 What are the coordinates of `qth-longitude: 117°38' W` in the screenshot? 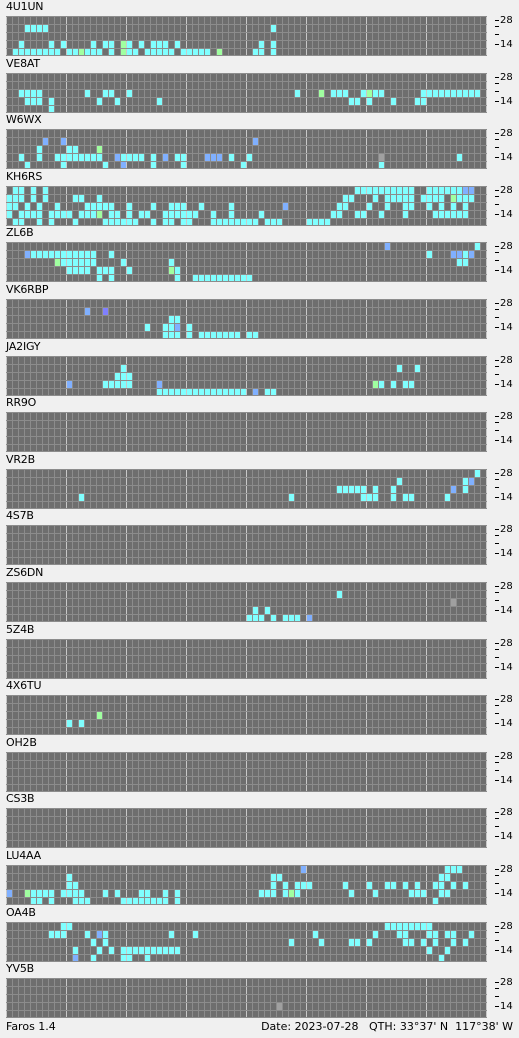 It's located at (484, 1026).